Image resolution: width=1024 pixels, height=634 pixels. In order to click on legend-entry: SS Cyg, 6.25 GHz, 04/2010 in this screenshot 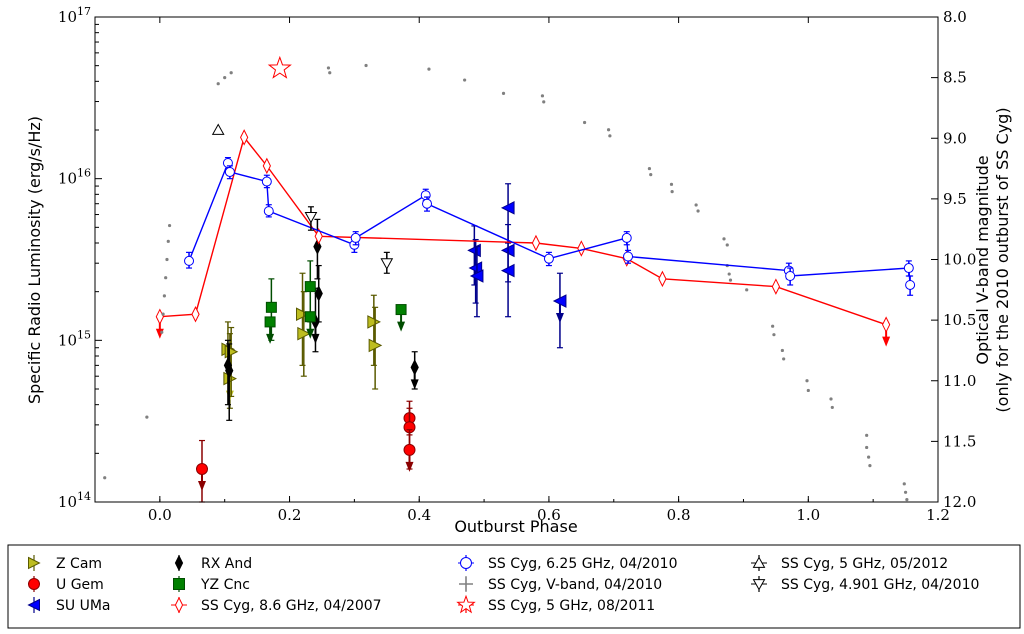, I will do `click(567, 563)`.